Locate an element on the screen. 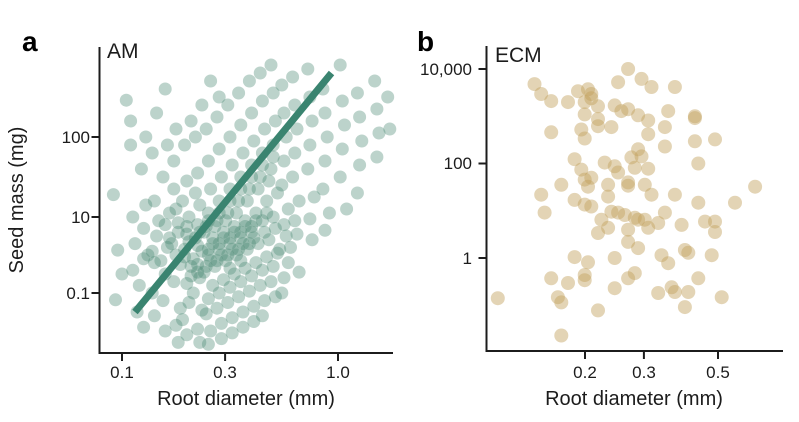 This screenshot has height=422, width=799. panel-b-ytick-100: 100 is located at coordinates (457, 163).